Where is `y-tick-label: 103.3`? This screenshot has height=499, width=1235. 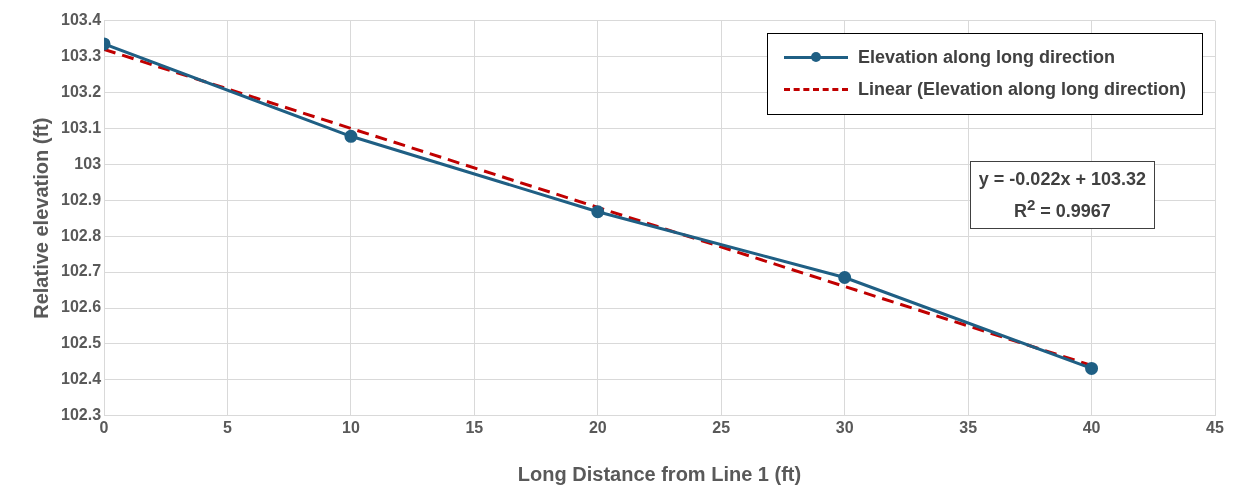
y-tick-label: 103.3 is located at coordinates (81, 55).